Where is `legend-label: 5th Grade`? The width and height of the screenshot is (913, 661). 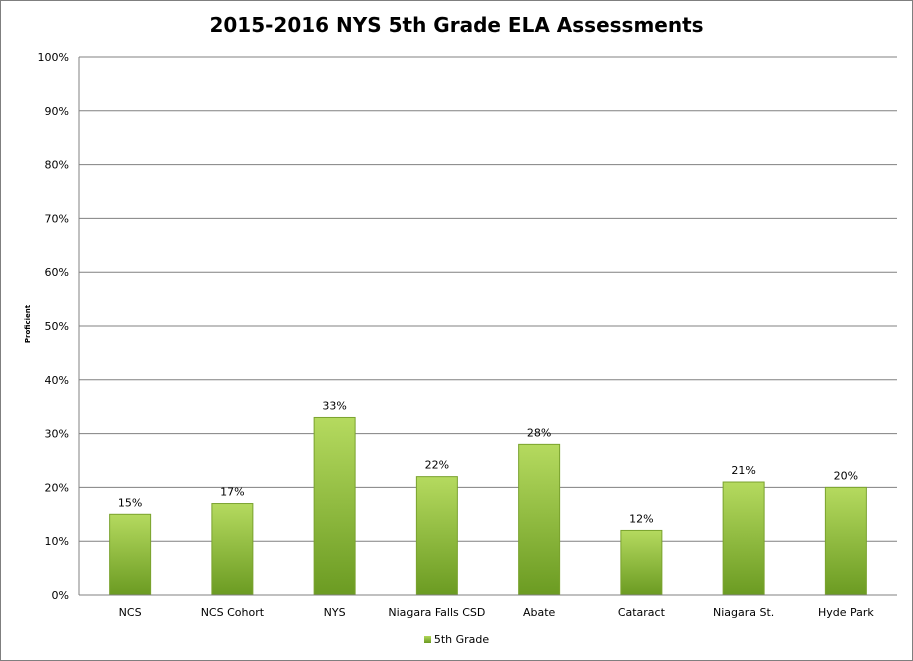 legend-label: 5th Grade is located at coordinates (461, 639).